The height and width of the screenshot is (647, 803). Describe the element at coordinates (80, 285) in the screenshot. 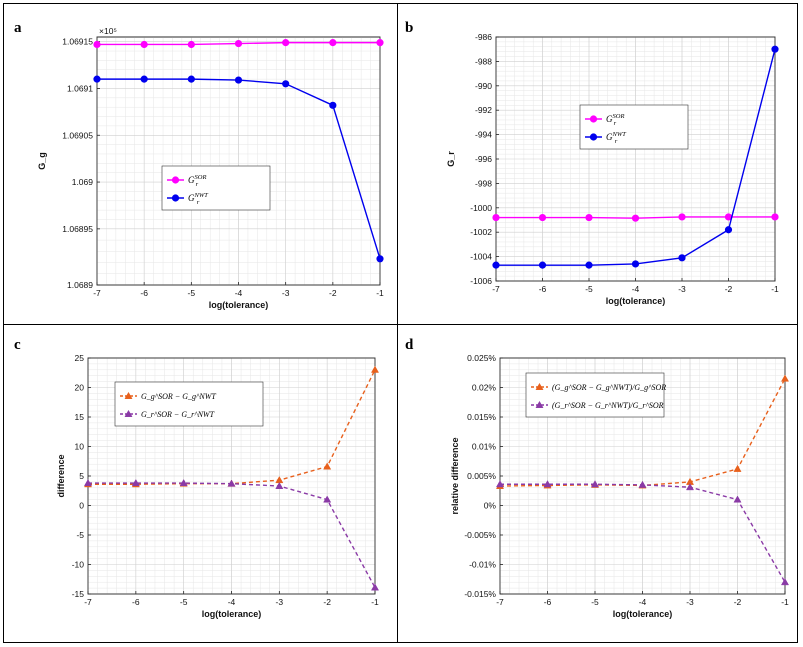

I see `y-tick-label: 1.0689` at that location.